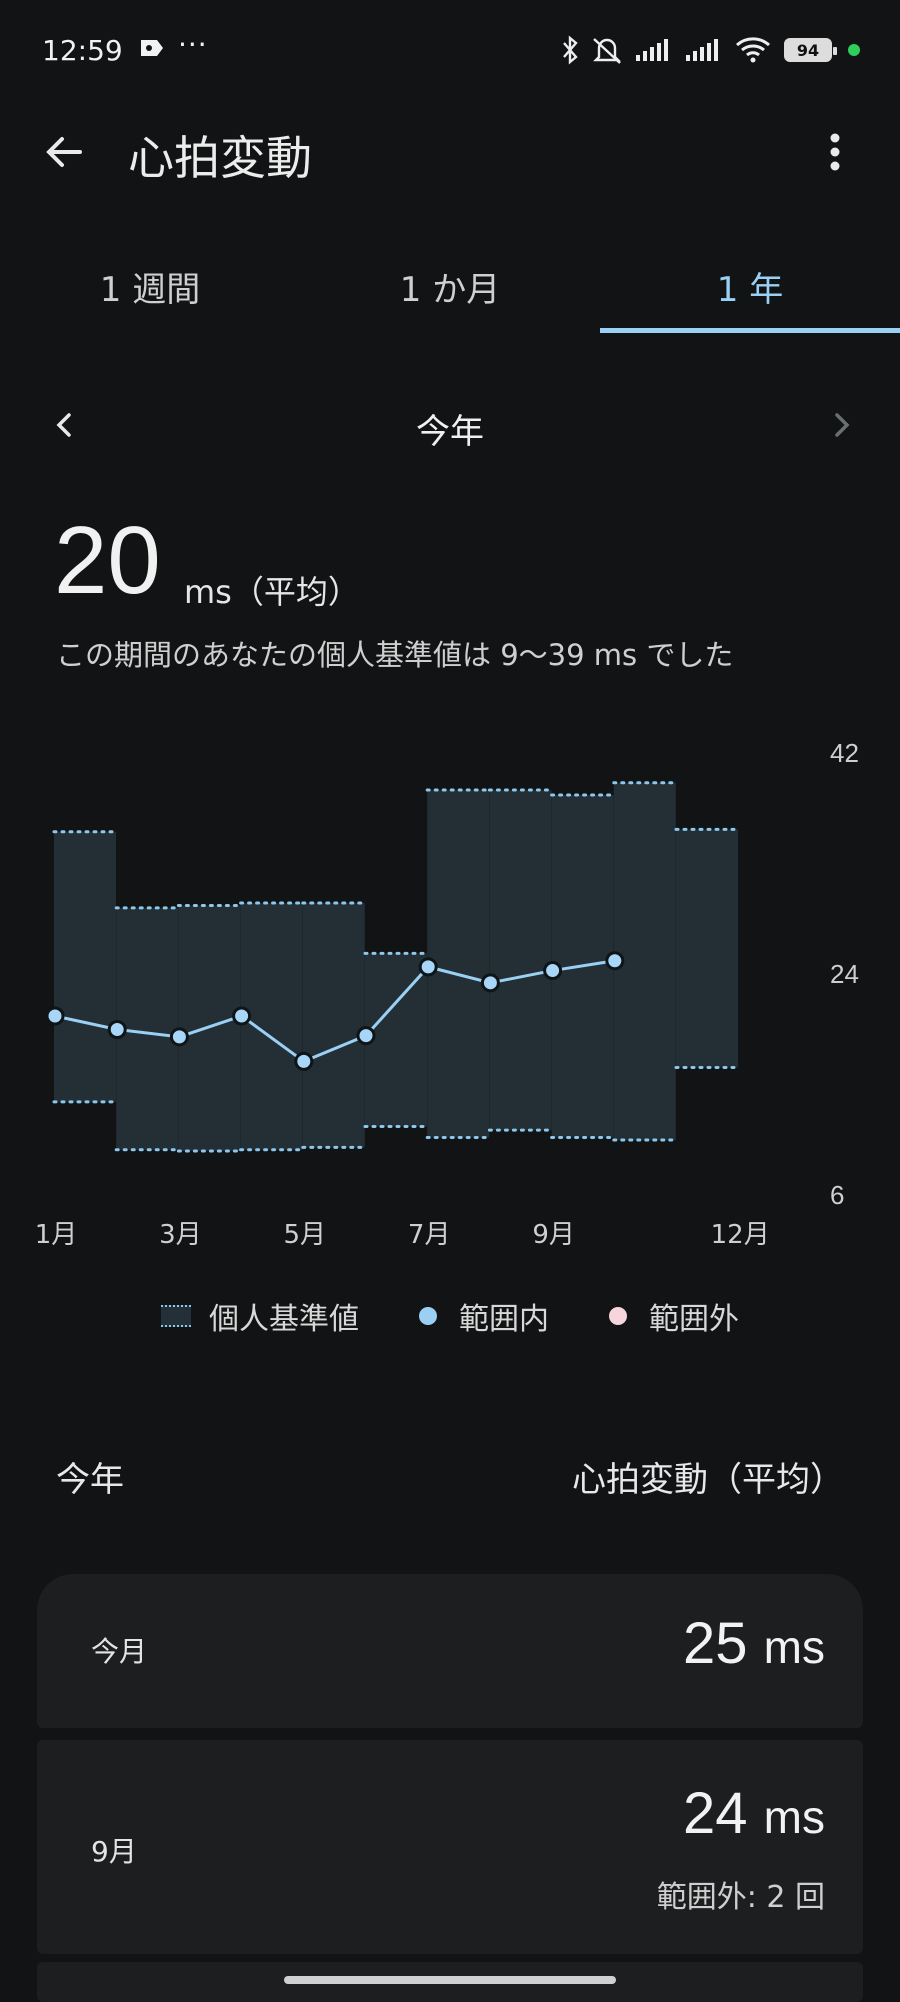 Image resolution: width=900 pixels, height=2002 pixels. What do you see at coordinates (844, 753) in the screenshot?
I see `y-tick-label: 42` at bounding box center [844, 753].